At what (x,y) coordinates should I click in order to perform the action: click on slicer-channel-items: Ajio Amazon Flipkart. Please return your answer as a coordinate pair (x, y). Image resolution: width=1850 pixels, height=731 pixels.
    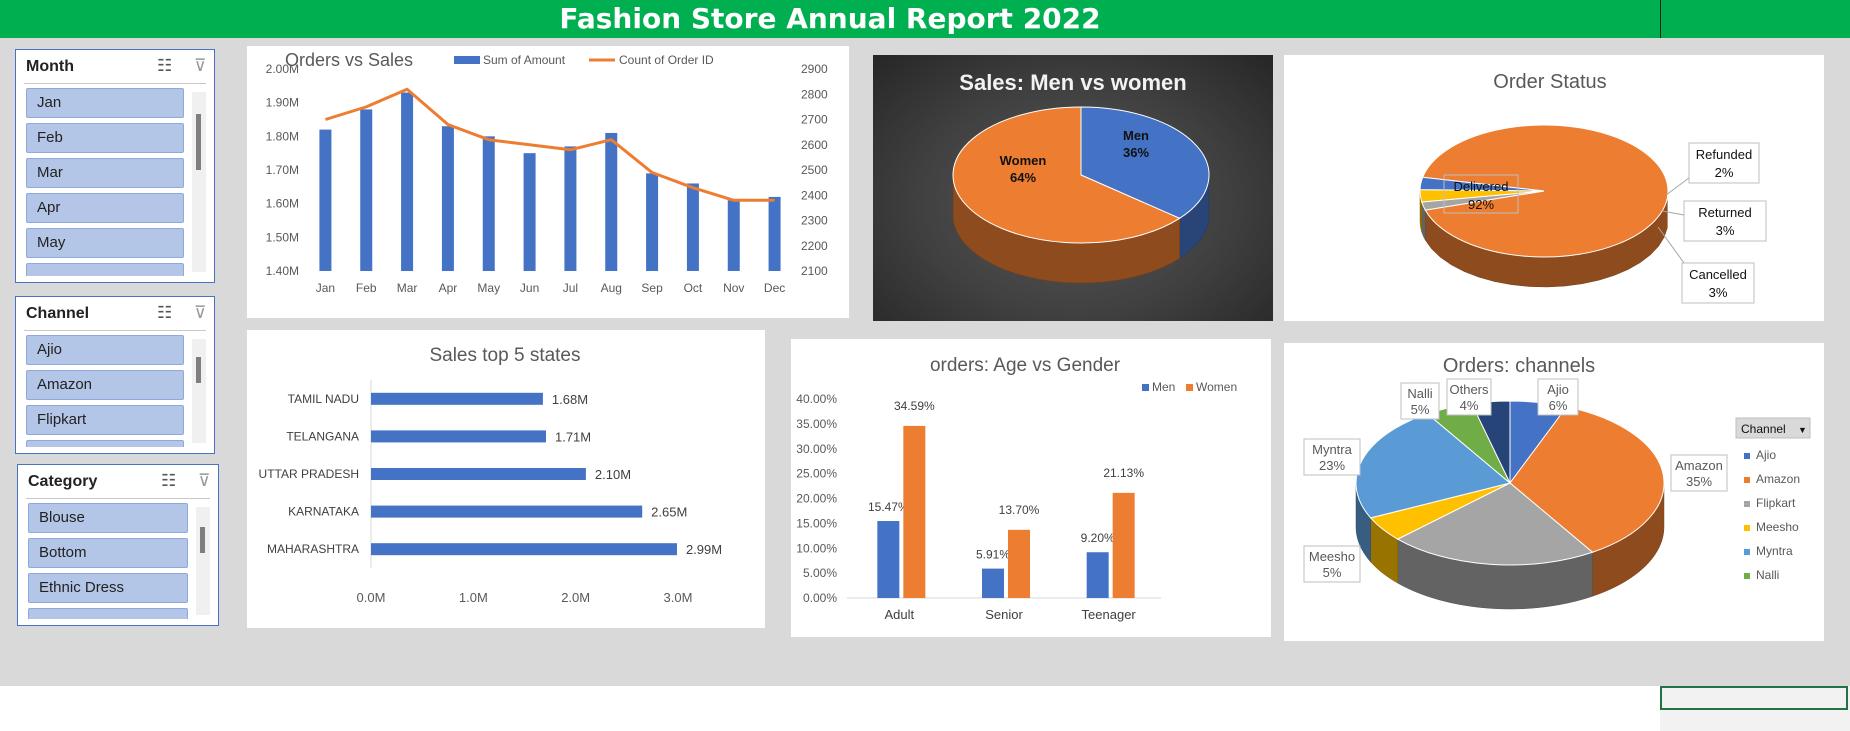
    Looking at the image, I should click on (105, 391).